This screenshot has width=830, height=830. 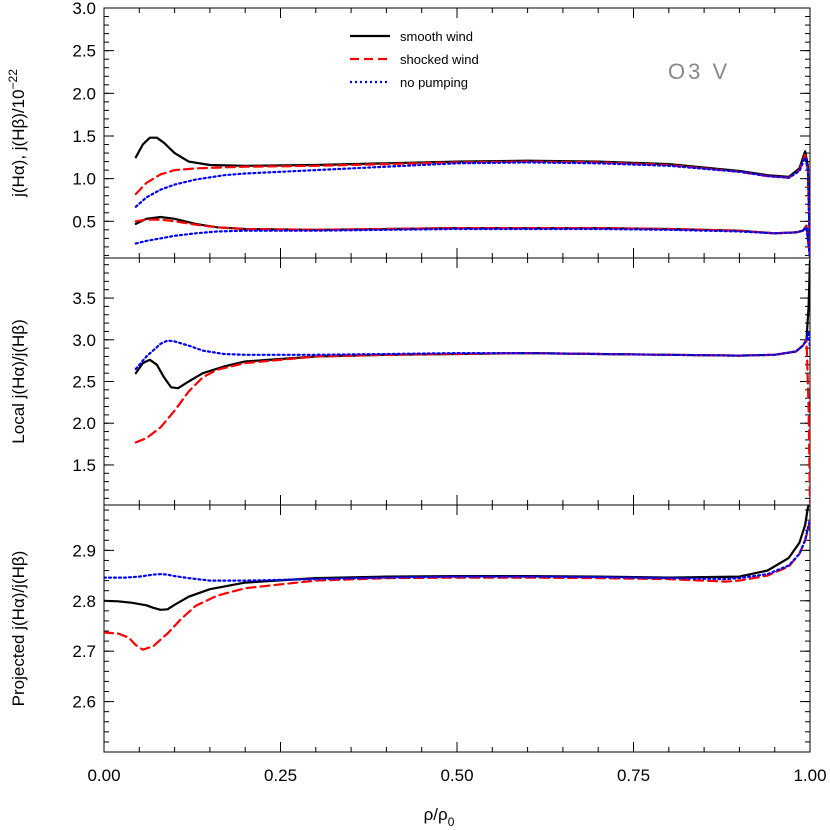 What do you see at coordinates (84, 601) in the screenshot?
I see `y-tick-label: 2.8` at bounding box center [84, 601].